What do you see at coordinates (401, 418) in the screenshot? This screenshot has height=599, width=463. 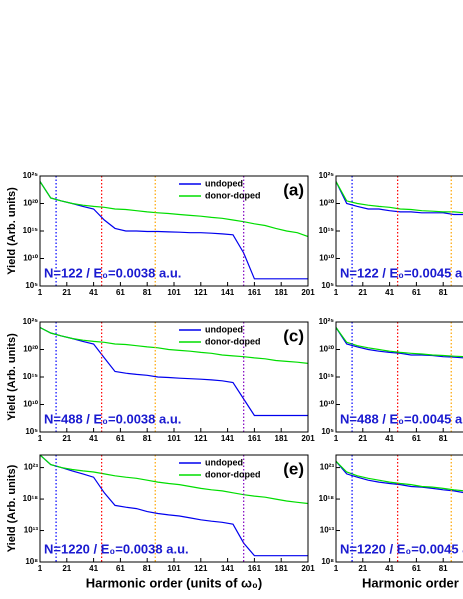 I see `annotation: N=488 / E₀=0.0045 a.u.` at bounding box center [401, 418].